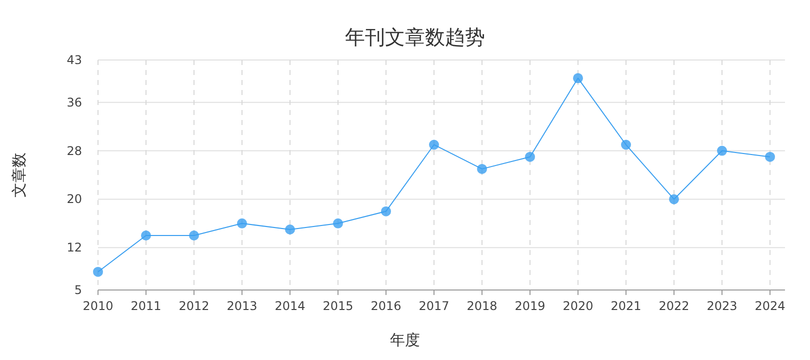  What do you see at coordinates (290, 306) in the screenshot?
I see `x-tick-label: 2014` at bounding box center [290, 306].